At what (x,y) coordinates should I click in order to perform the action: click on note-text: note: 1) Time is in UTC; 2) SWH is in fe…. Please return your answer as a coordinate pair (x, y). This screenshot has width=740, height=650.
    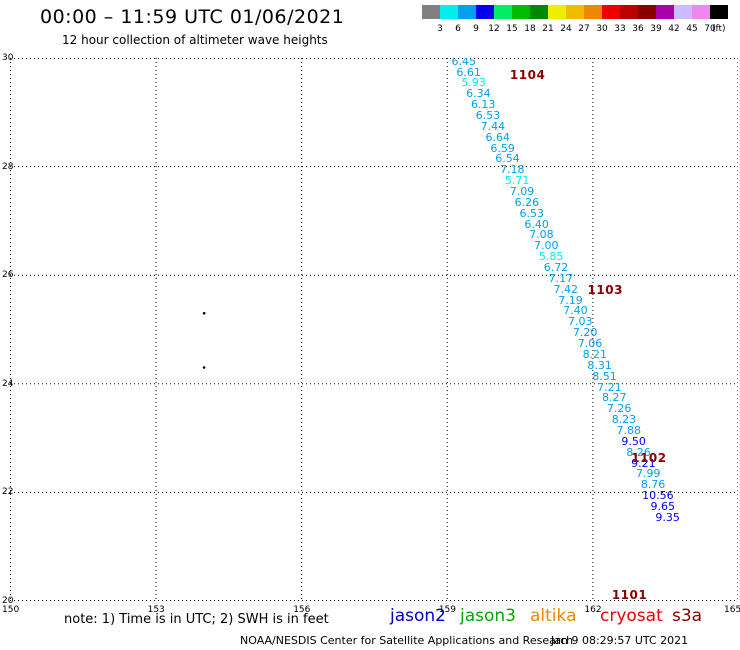
    Looking at the image, I should click on (196, 619).